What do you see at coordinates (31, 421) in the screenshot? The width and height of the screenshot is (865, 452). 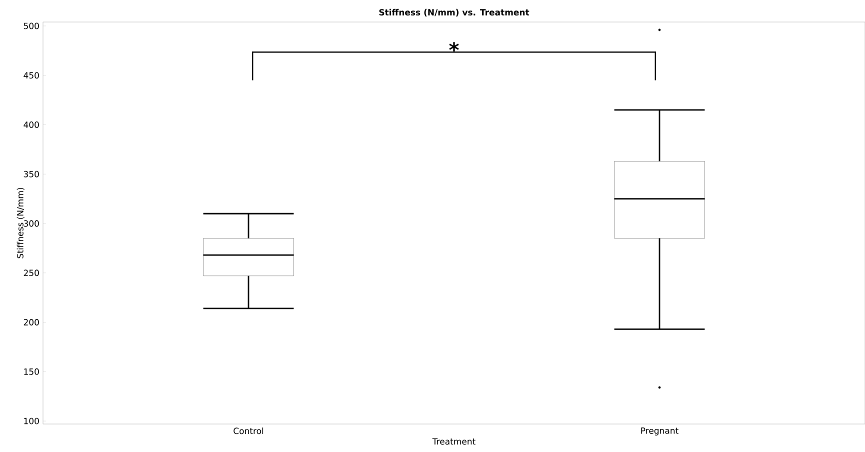 I see `y-tick-label: 100` at bounding box center [31, 421].